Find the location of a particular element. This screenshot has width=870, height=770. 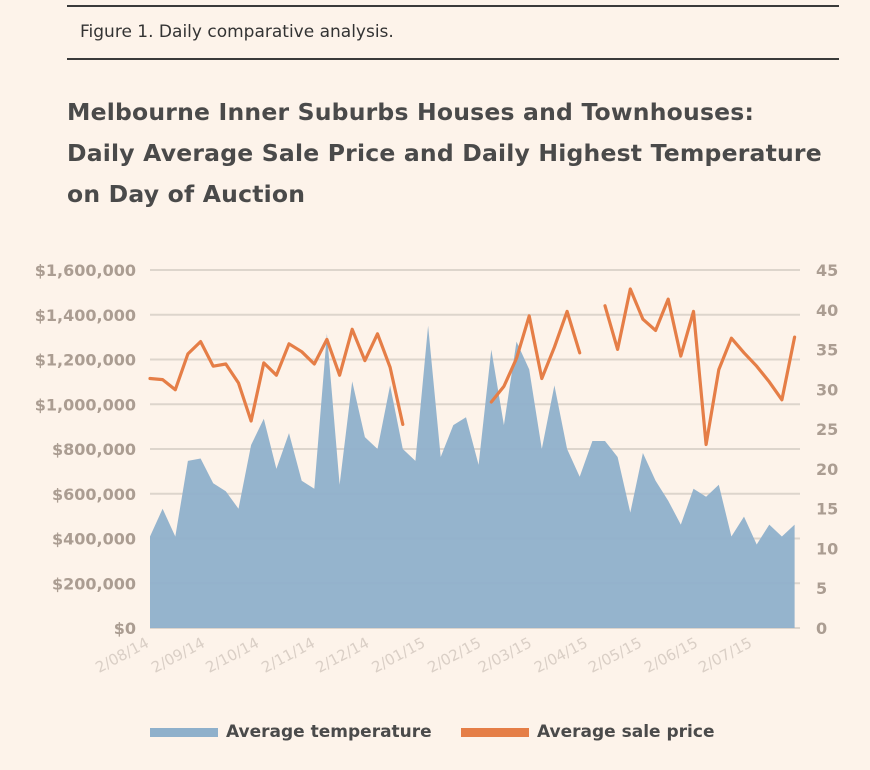

legend-swatch-price is located at coordinates (495, 732).